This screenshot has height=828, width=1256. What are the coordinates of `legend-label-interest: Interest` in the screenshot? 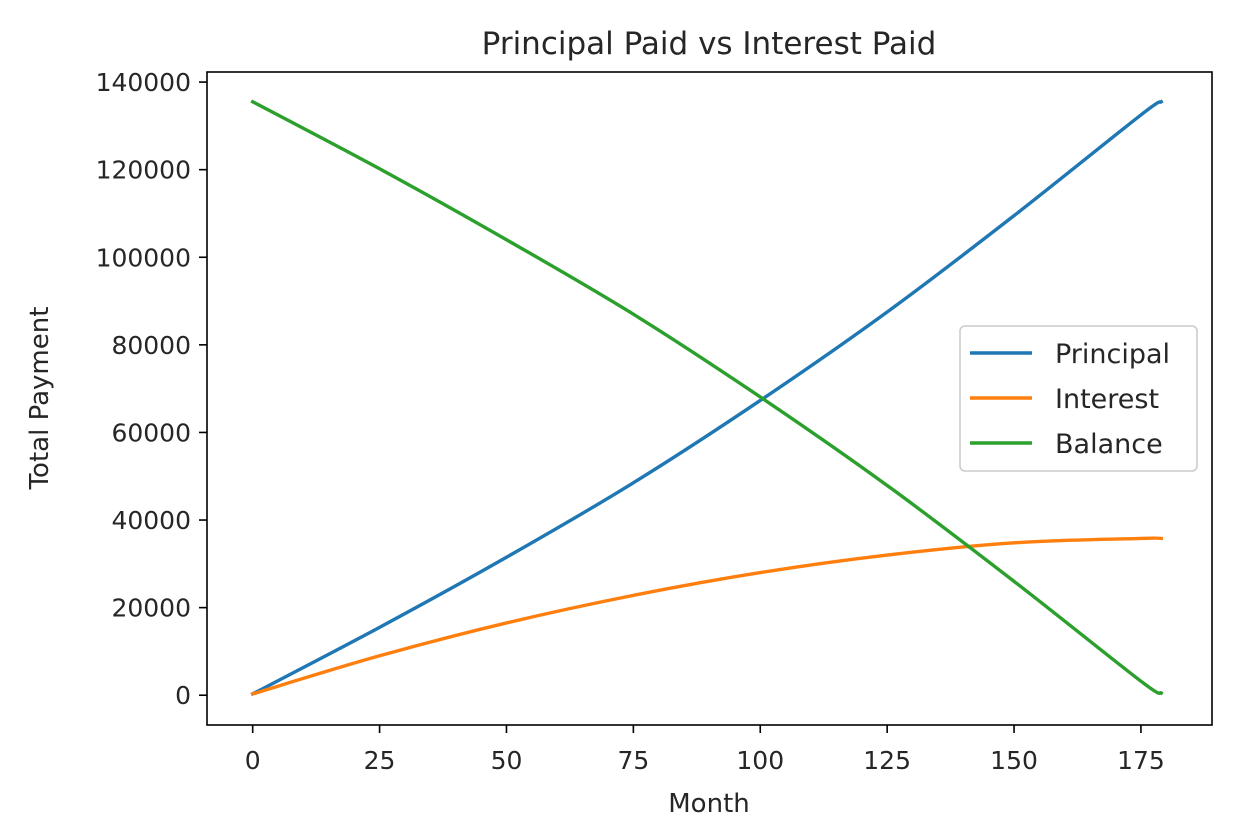 It's located at (1107, 399).